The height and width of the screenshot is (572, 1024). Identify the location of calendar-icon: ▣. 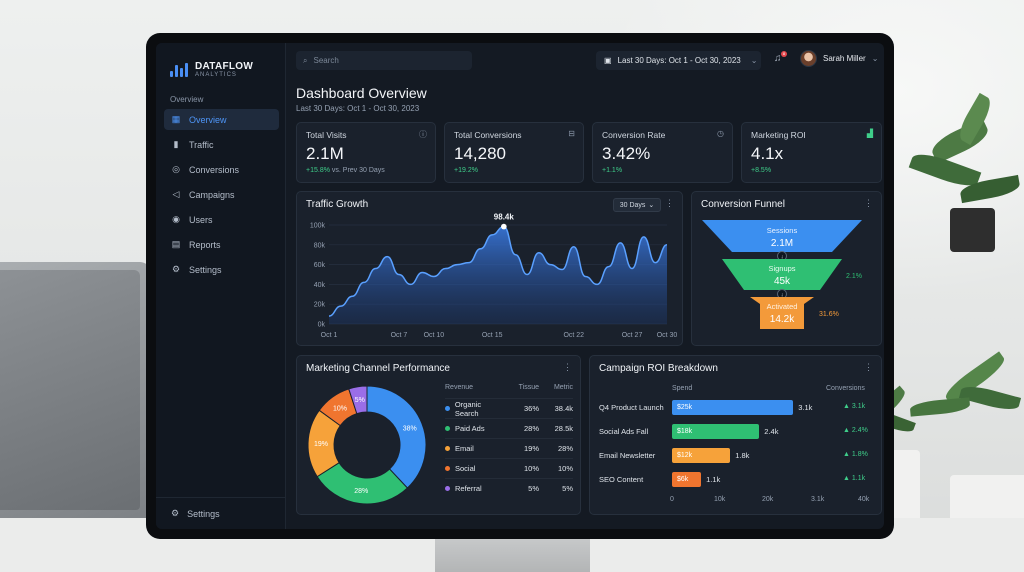
(608, 60).